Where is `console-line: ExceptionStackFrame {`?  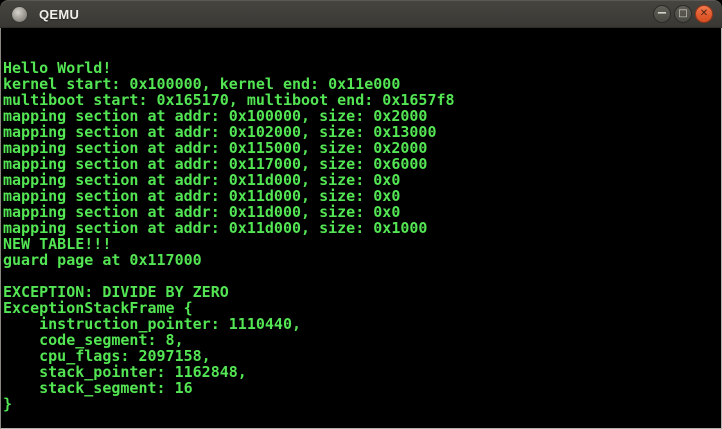 console-line: ExceptionStackFrame { is located at coordinates (98, 308).